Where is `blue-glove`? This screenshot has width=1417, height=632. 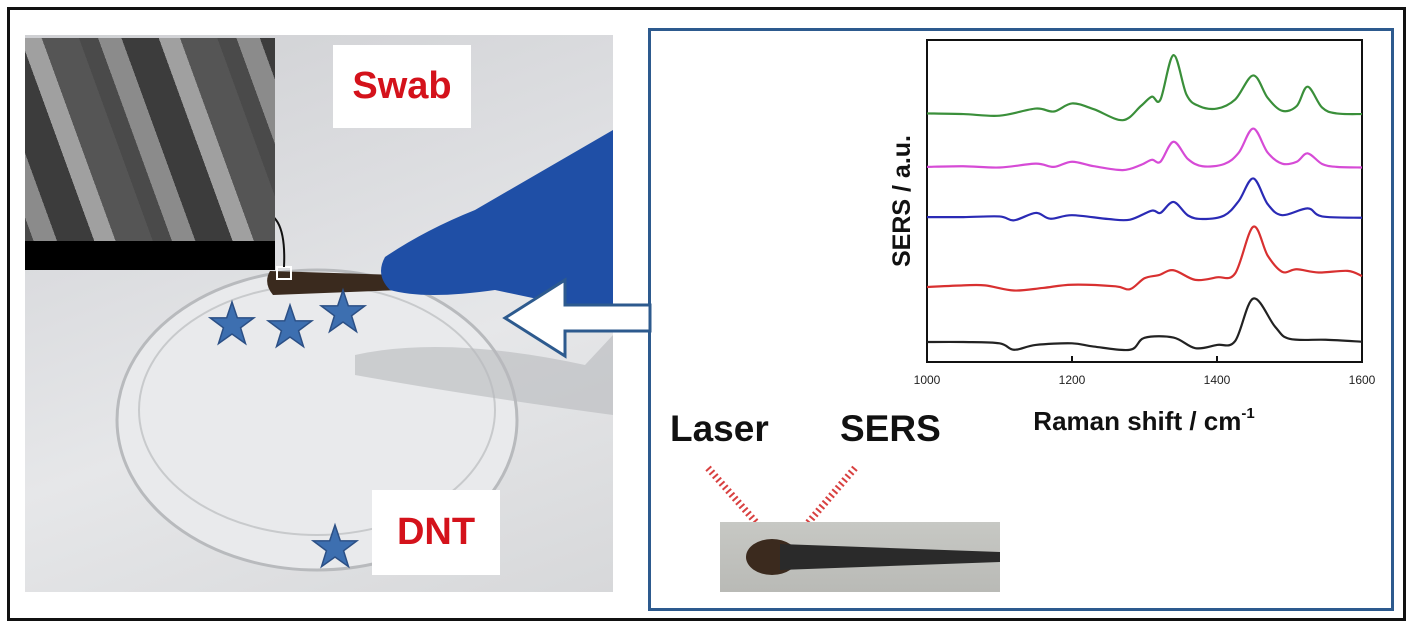
blue-glove is located at coordinates (497, 222).